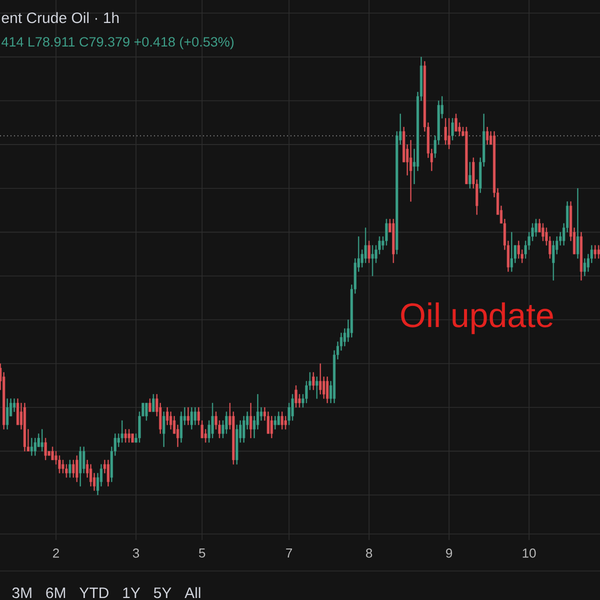 This screenshot has height=600, width=600. Describe the element at coordinates (449, 553) in the screenshot. I see `x-tick-label: 9` at that location.